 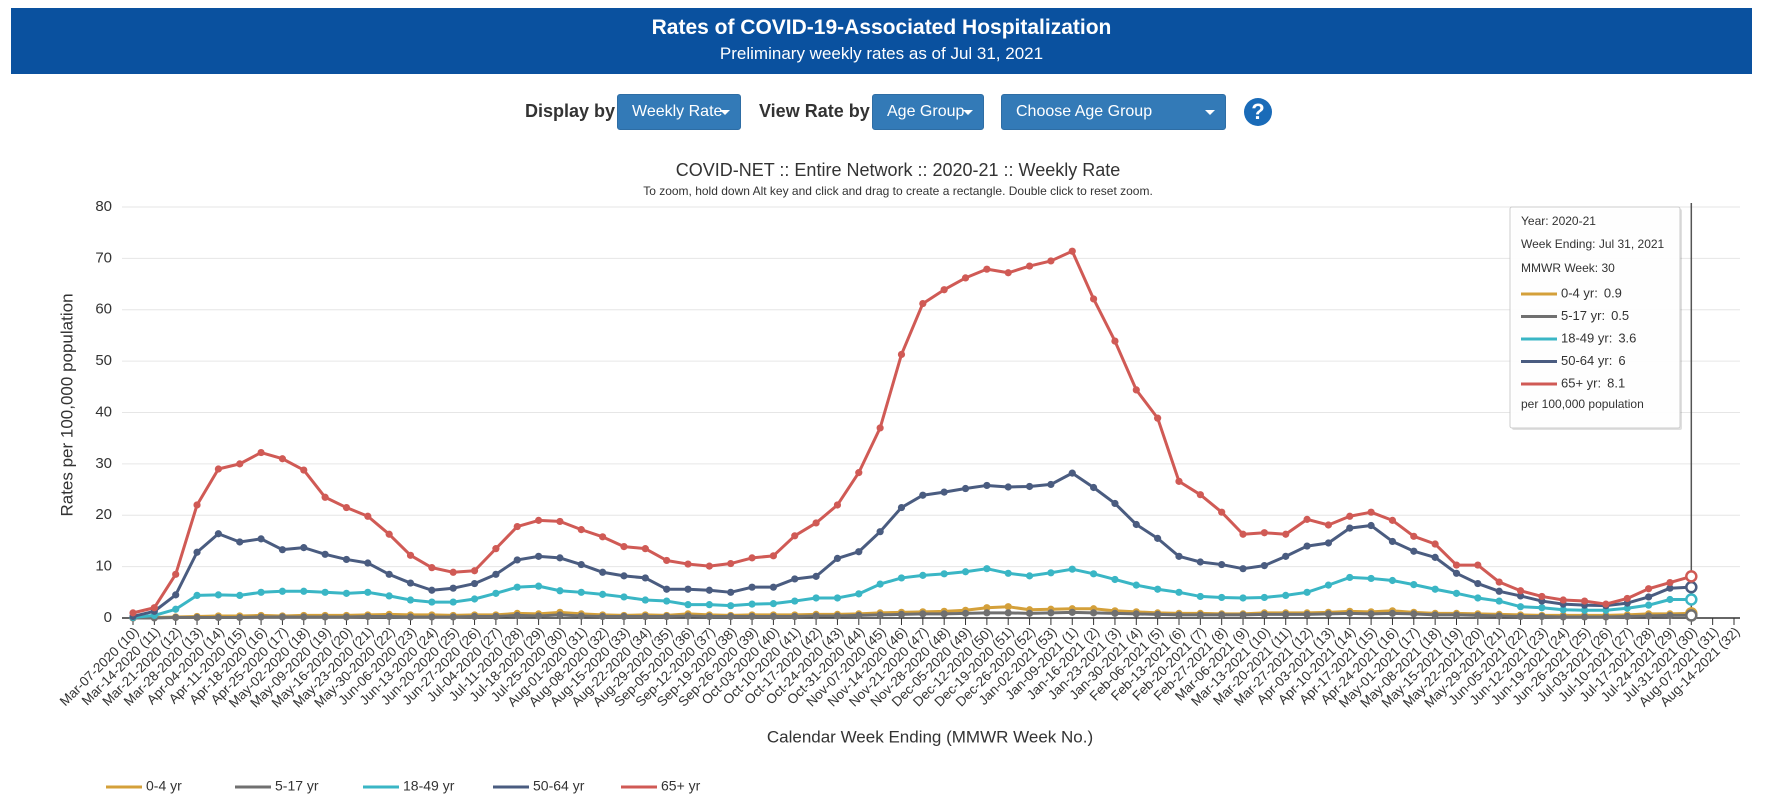 I want to click on y-tick-label: 50, so click(x=103, y=360).